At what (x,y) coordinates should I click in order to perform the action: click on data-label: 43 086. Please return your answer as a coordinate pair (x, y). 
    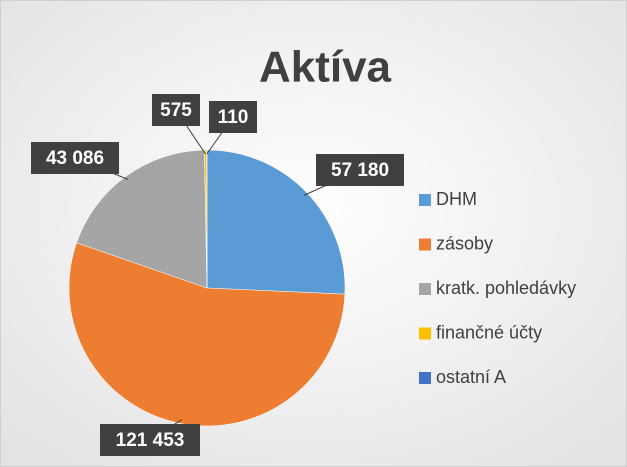
    Looking at the image, I should click on (75, 158).